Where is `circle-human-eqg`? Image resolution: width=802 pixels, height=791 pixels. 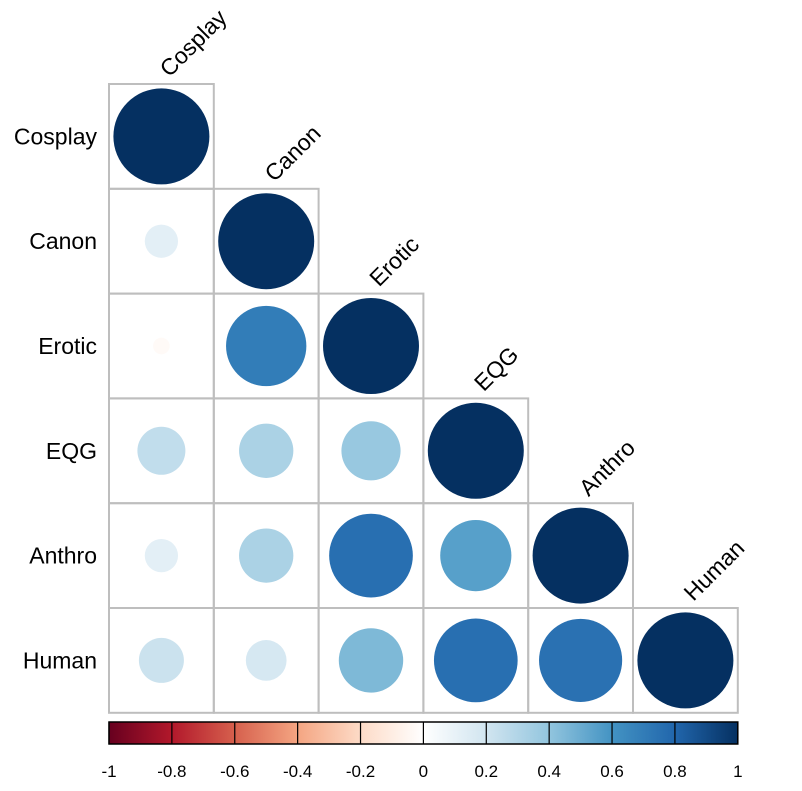
circle-human-eqg is located at coordinates (475, 660).